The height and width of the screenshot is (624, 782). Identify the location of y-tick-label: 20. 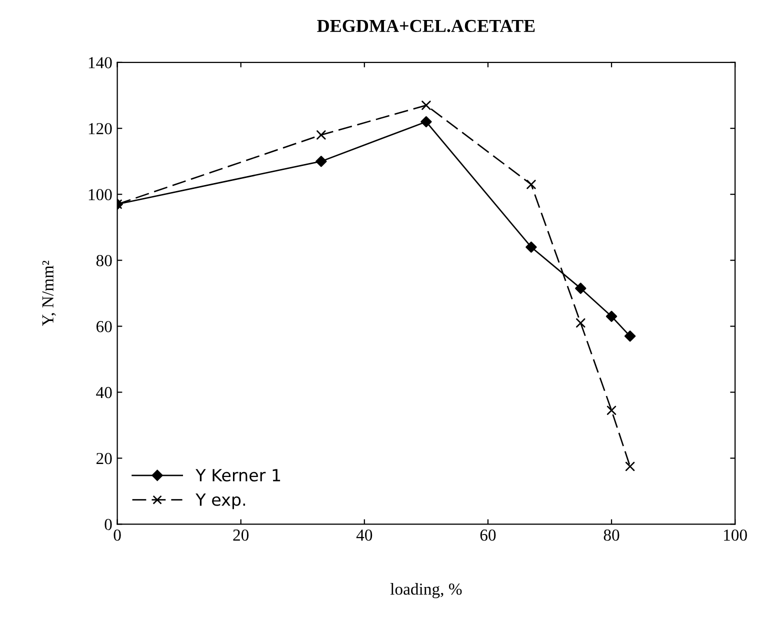
(104, 458).